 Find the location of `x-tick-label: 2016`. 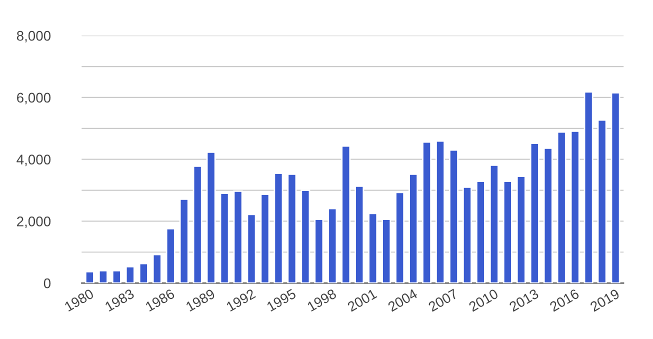

x-tick-label: 2016 is located at coordinates (564, 300).